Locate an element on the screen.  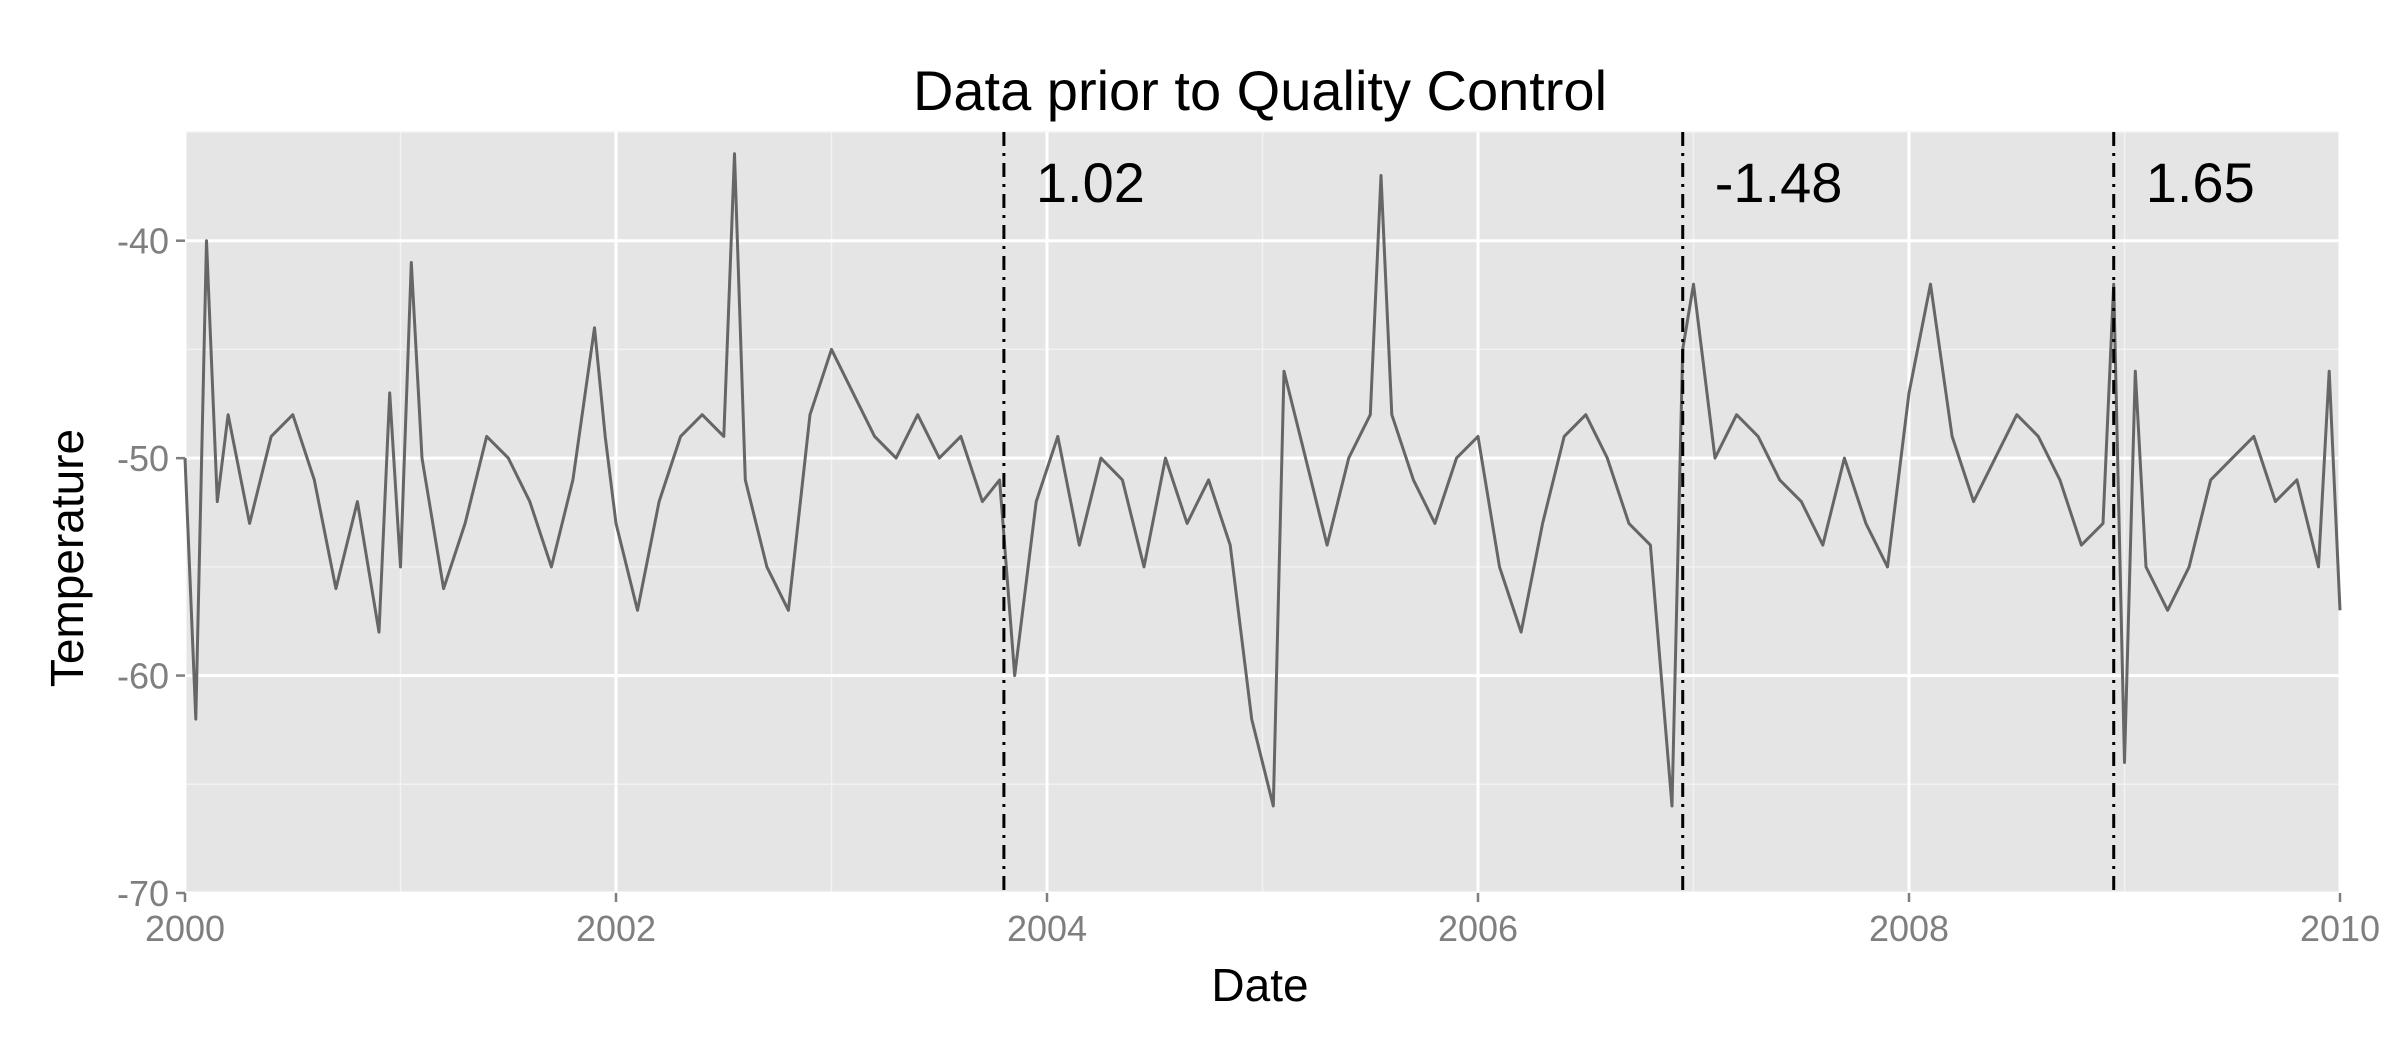
changepoint-label: -1.48 is located at coordinates (1779, 182).